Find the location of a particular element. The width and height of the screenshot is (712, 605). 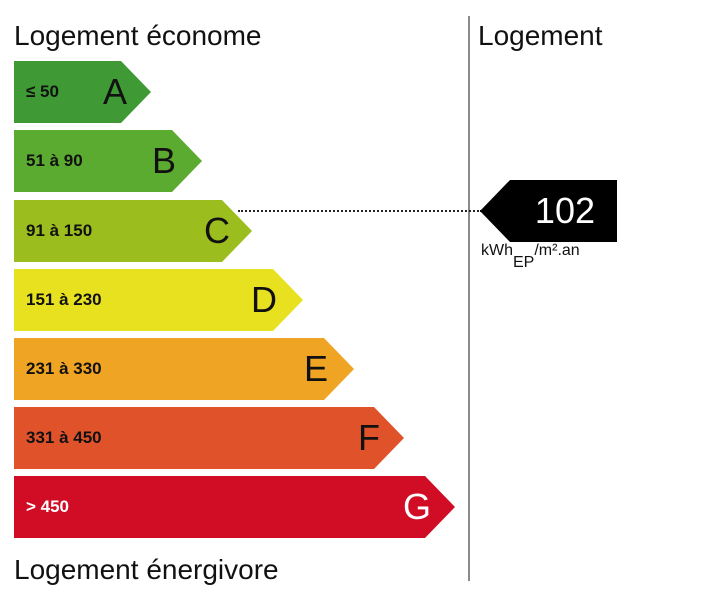

energy-band-g: > 450 G is located at coordinates (234, 507).